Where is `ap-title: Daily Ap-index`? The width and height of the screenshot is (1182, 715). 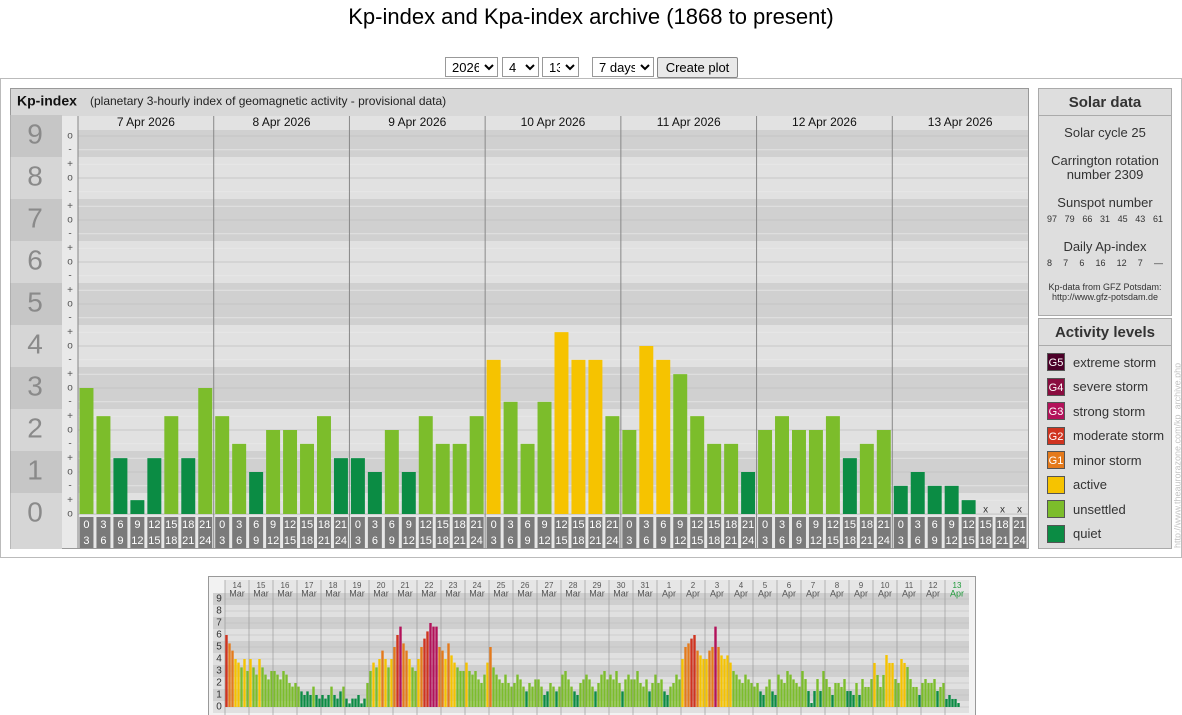 ap-title: Daily Ap-index is located at coordinates (1105, 246).